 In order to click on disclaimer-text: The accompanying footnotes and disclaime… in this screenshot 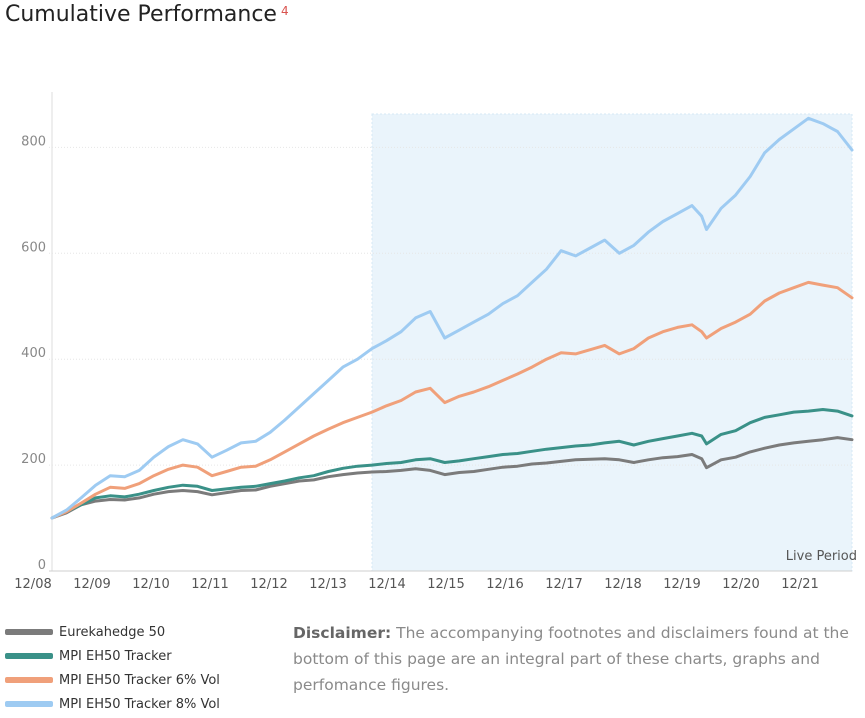, I will do `click(571, 659)`.